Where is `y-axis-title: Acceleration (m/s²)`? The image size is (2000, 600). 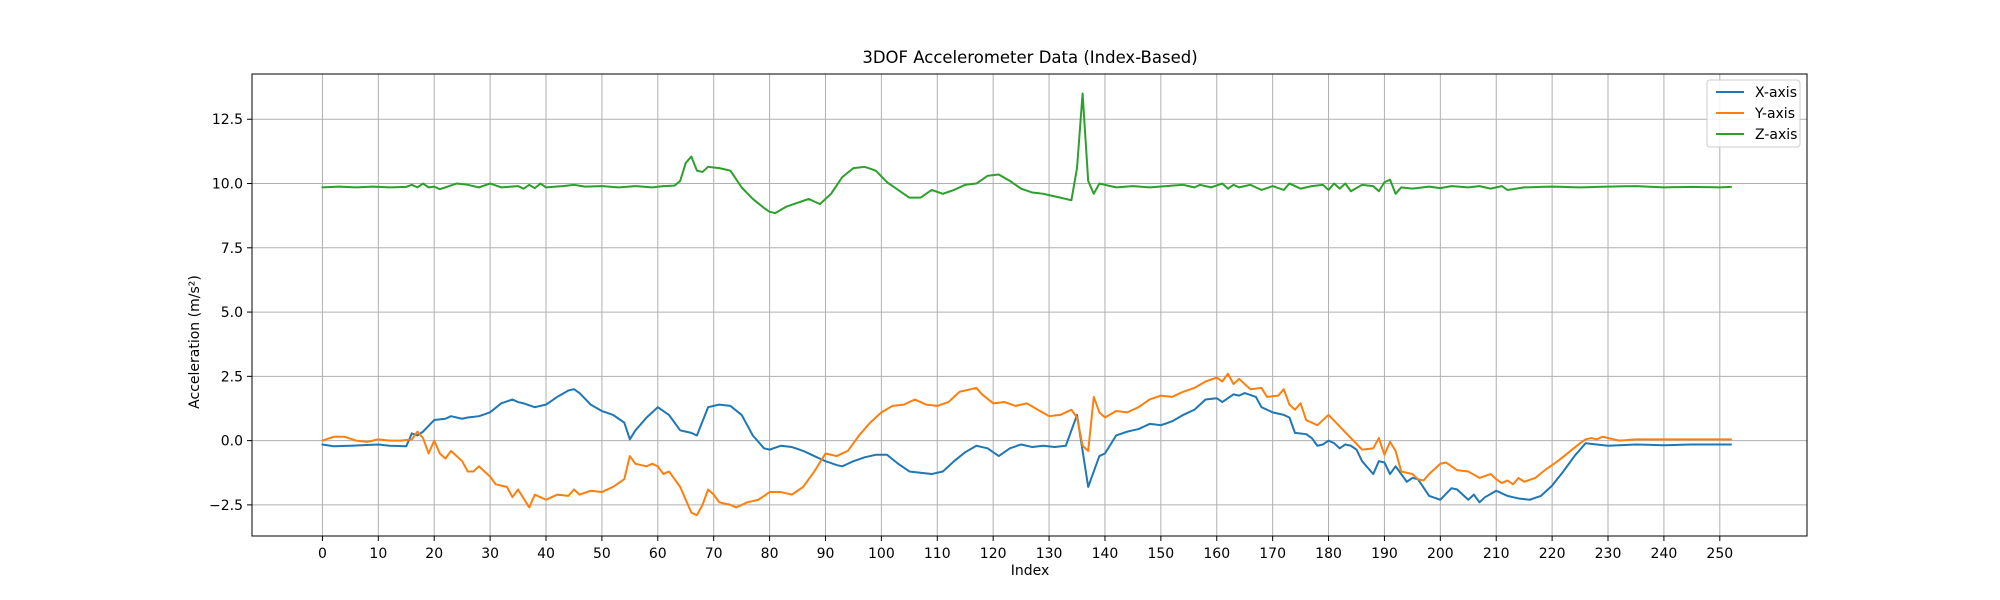 y-axis-title: Acceleration (m/s²) is located at coordinates (195, 342).